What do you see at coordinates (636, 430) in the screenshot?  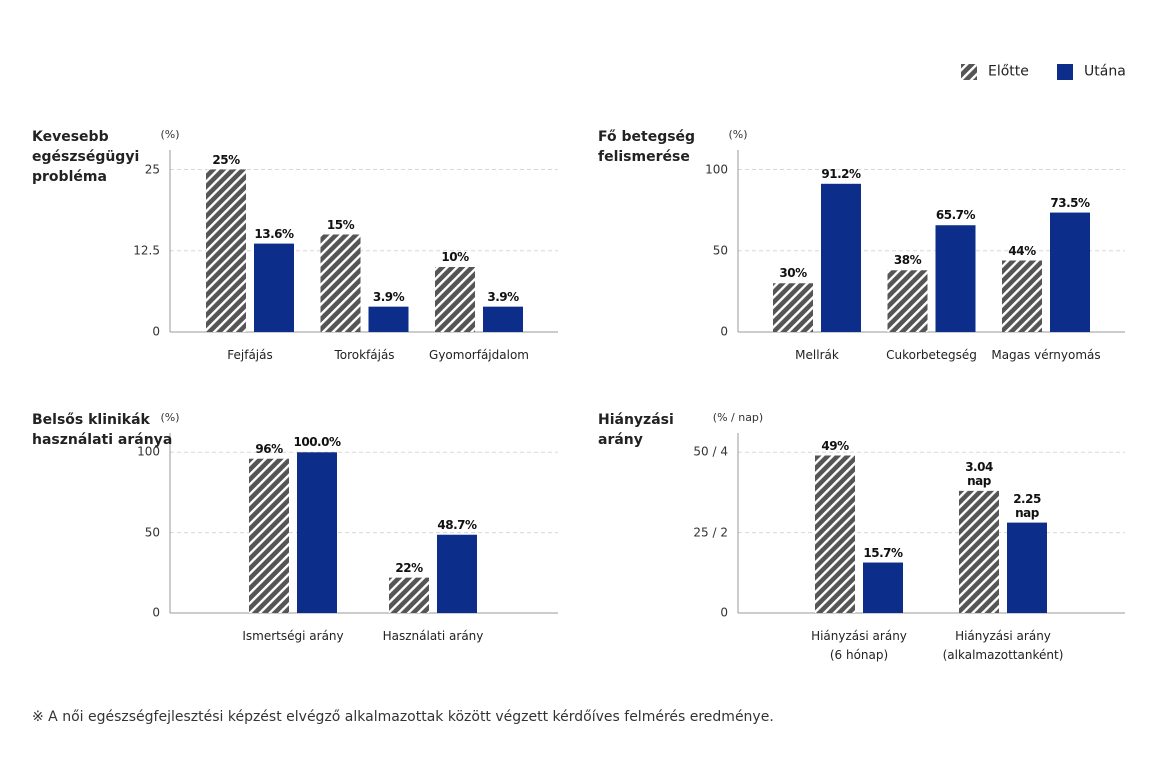 I see `chart-title: Hiányzási arány` at bounding box center [636, 430].